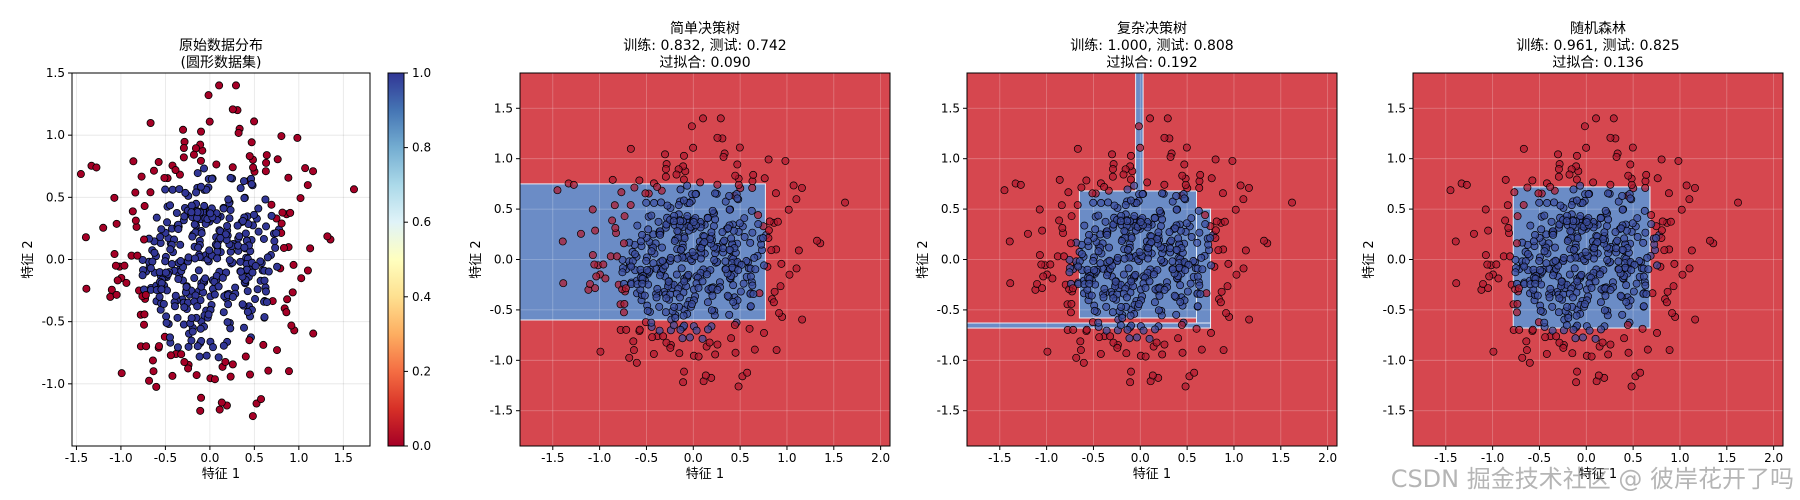 The height and width of the screenshot is (500, 1800). I want to click on y-tick-label: 1.0, so click(950, 159).